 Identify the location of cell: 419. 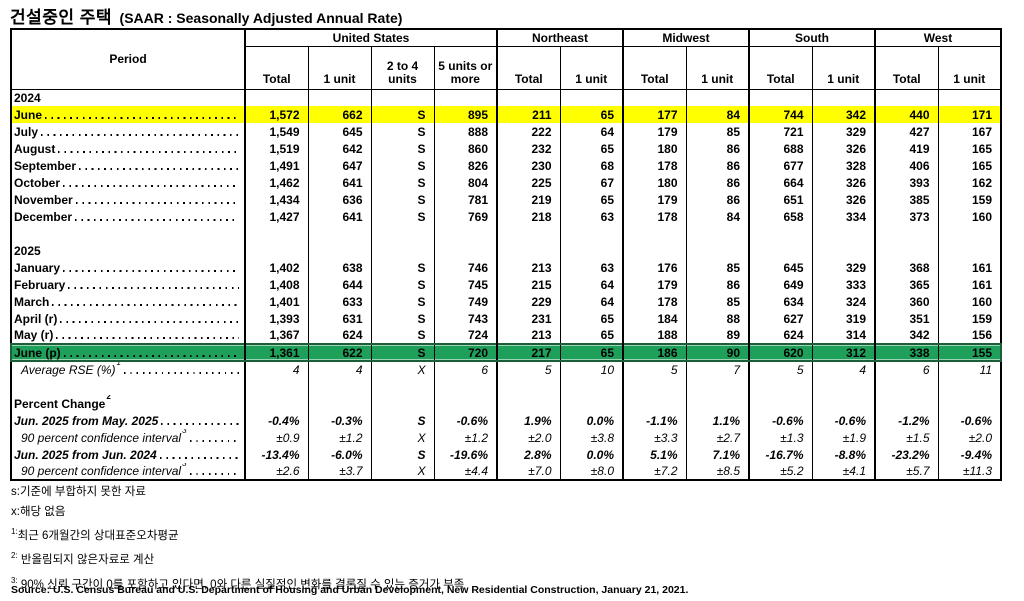
(906, 148).